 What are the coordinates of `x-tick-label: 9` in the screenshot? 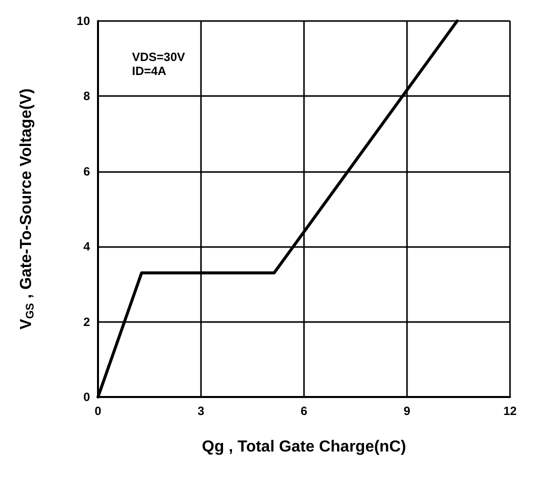 It's located at (407, 411).